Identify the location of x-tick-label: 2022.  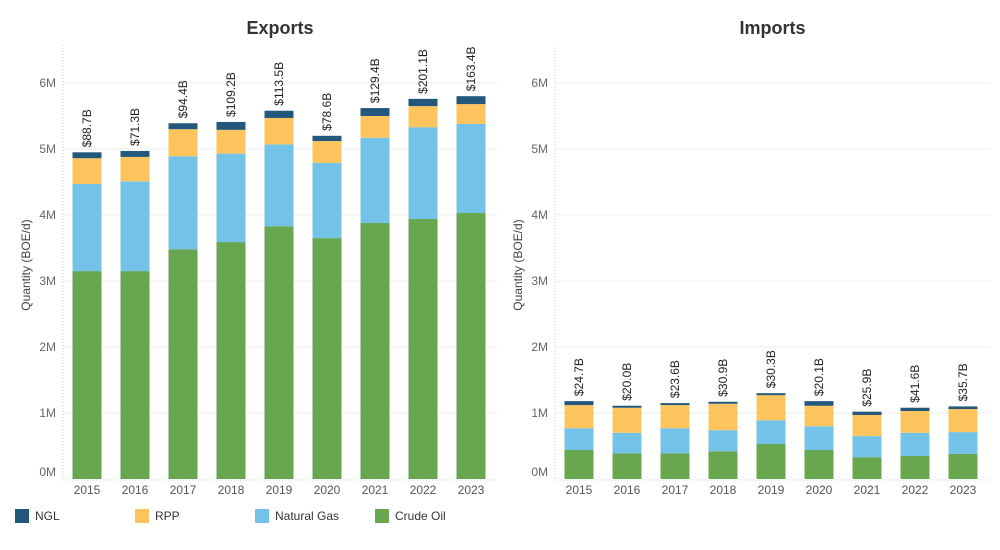
(915, 490).